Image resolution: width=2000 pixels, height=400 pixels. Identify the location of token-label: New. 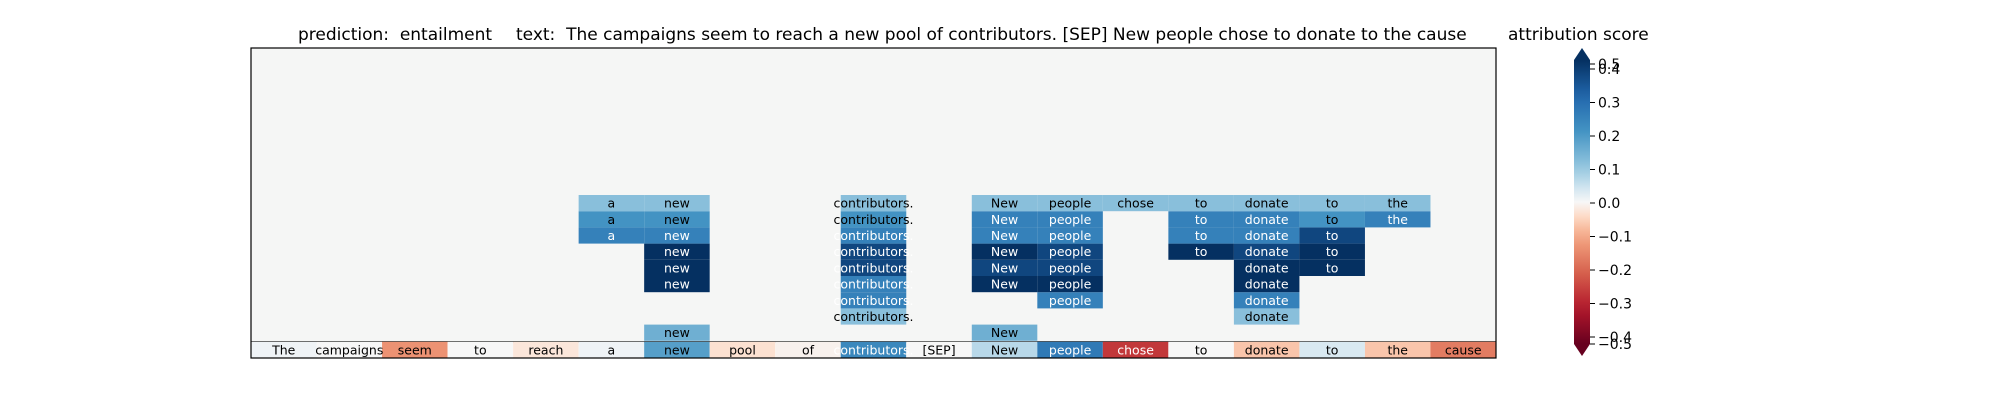
(1004, 349).